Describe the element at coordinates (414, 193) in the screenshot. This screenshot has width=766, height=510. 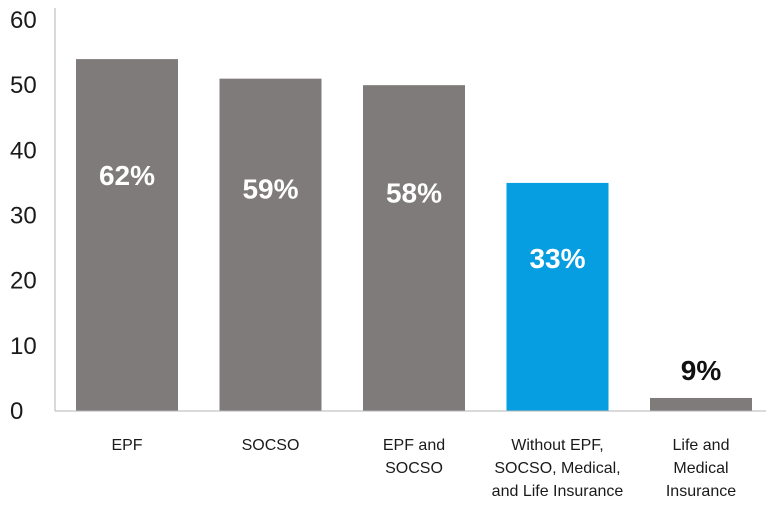
I see `data-label: 58%` at that location.